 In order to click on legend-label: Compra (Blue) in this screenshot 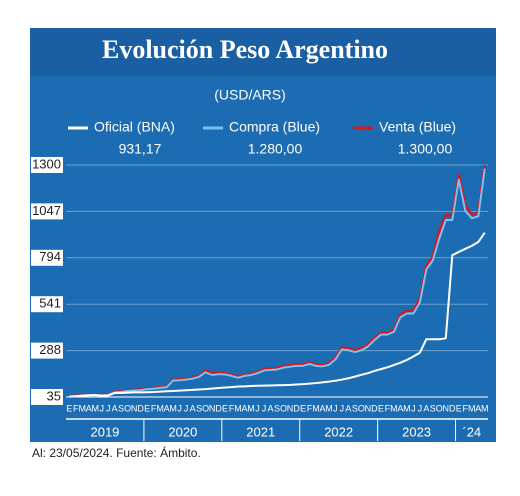, I will do `click(274, 127)`.